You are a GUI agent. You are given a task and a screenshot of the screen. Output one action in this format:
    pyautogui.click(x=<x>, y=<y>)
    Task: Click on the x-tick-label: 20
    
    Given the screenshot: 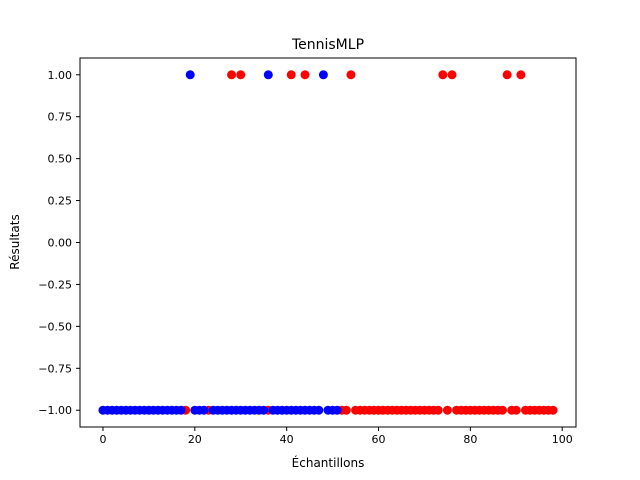 What is the action you would take?
    pyautogui.click(x=195, y=439)
    